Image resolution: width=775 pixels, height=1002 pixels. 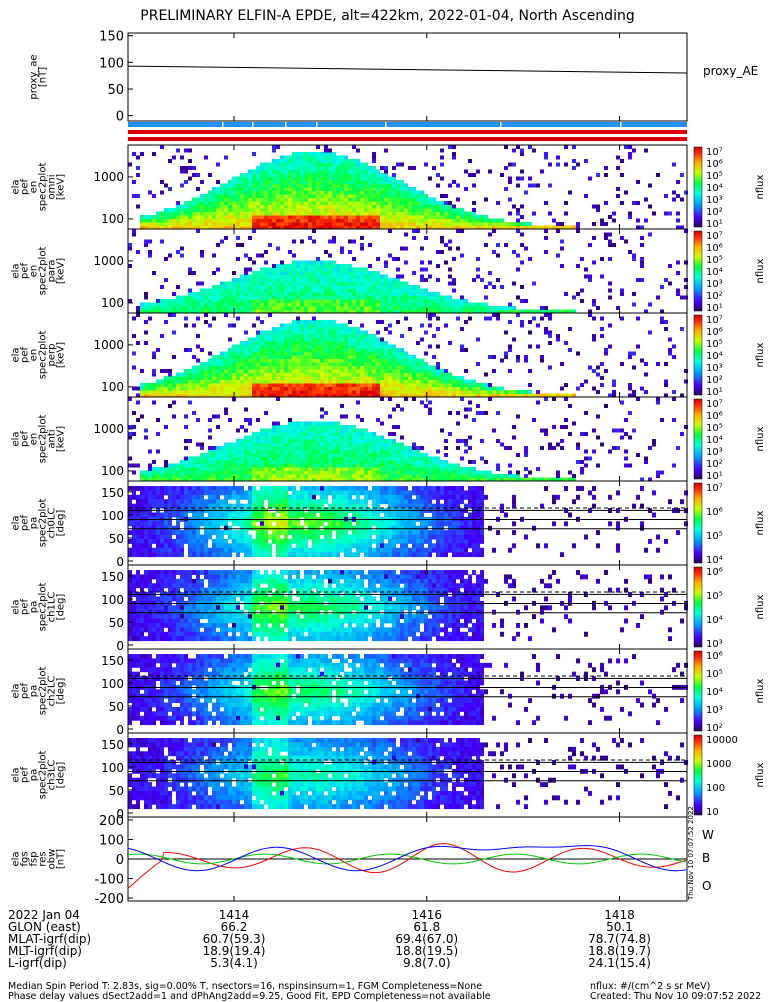 What do you see at coordinates (61, 607) in the screenshot?
I see `ylabel-pa_ch1: [deg]` at bounding box center [61, 607].